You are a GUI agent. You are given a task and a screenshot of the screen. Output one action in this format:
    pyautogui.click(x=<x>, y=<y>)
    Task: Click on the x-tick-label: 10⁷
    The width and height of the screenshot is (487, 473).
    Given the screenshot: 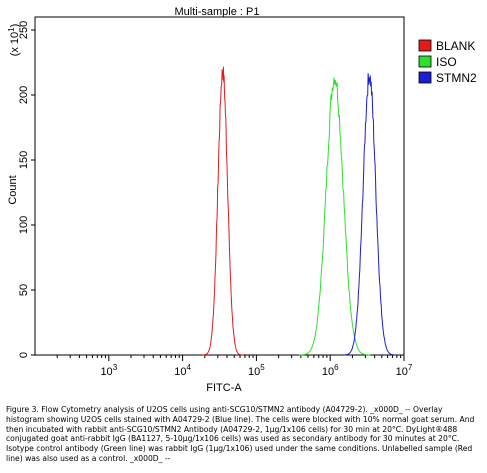 What is the action you would take?
    pyautogui.click(x=404, y=370)
    